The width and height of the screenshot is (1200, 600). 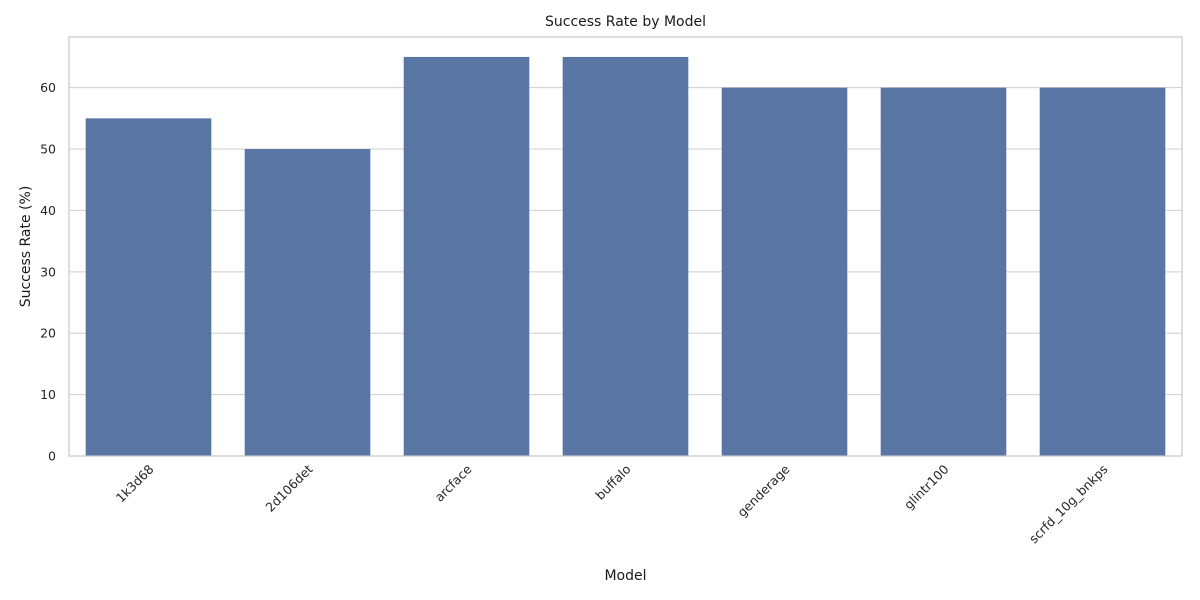 What do you see at coordinates (48, 394) in the screenshot?
I see `y-tick-label: 10` at bounding box center [48, 394].